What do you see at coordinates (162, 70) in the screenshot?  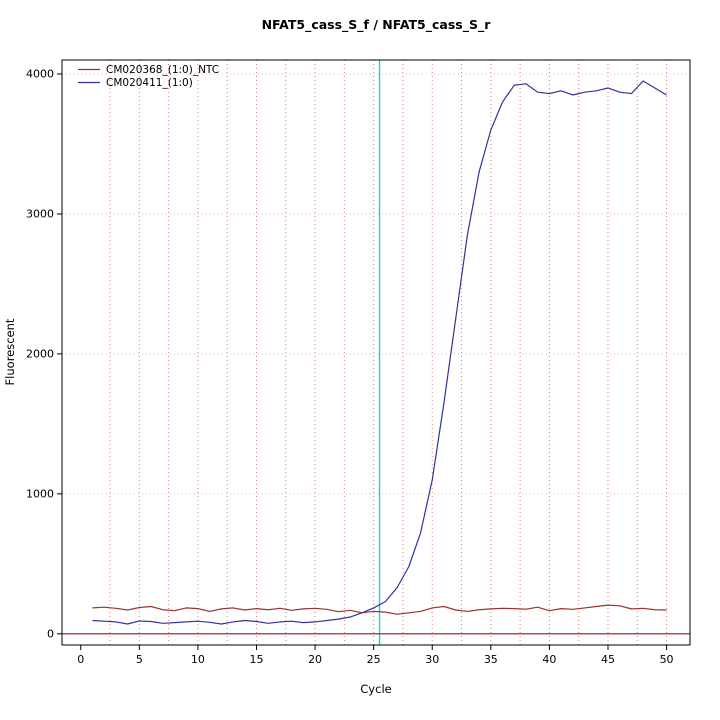 I see `legend-label-sample-0: CM020368_(1:0)_NTC` at bounding box center [162, 70].